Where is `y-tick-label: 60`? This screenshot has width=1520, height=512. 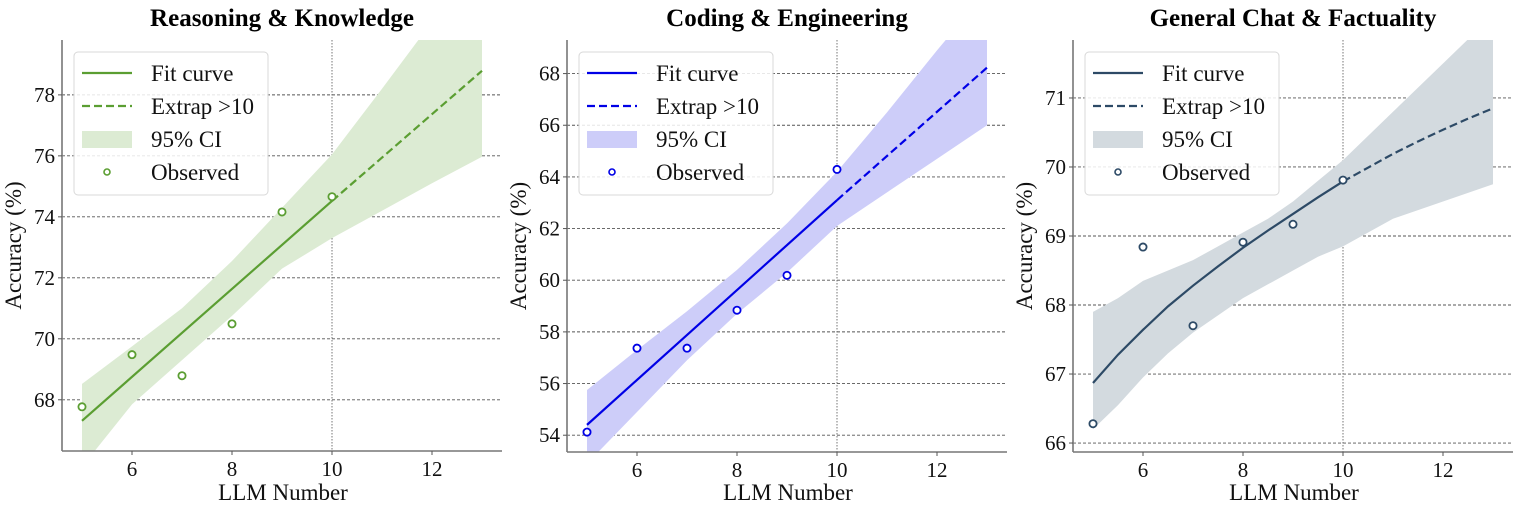
y-tick-label: 60 is located at coordinates (549, 280).